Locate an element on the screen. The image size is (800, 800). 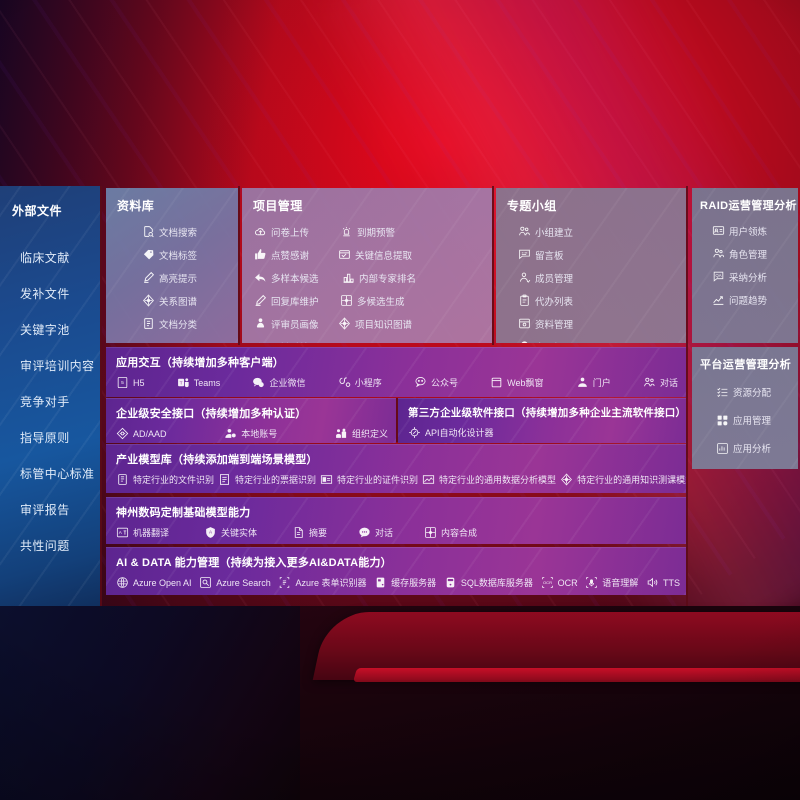
divider-security-thirdparty is located at coordinates (397, 420).